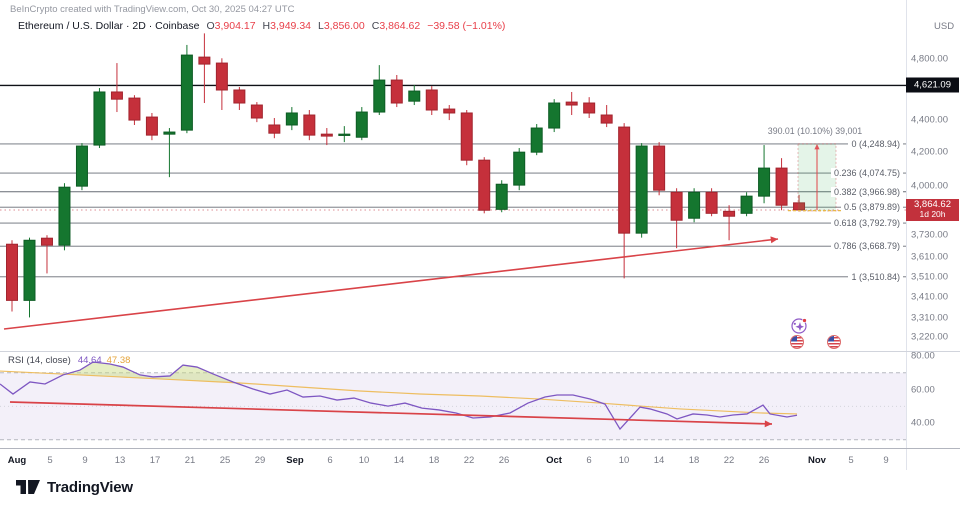 The height and width of the screenshot is (505, 960). Describe the element at coordinates (480, 459) in the screenshot. I see `time-scale` at that location.